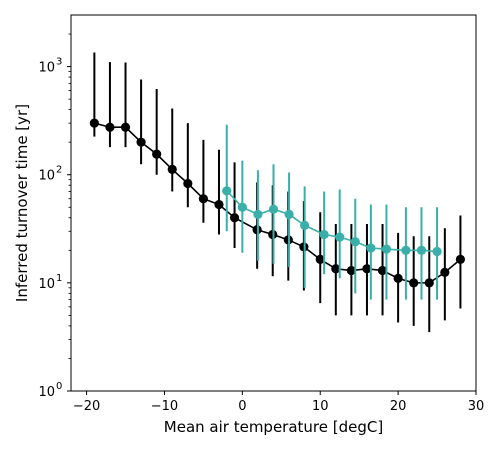  Describe the element at coordinates (242, 406) in the screenshot. I see `x-tick-label: 0` at that location.